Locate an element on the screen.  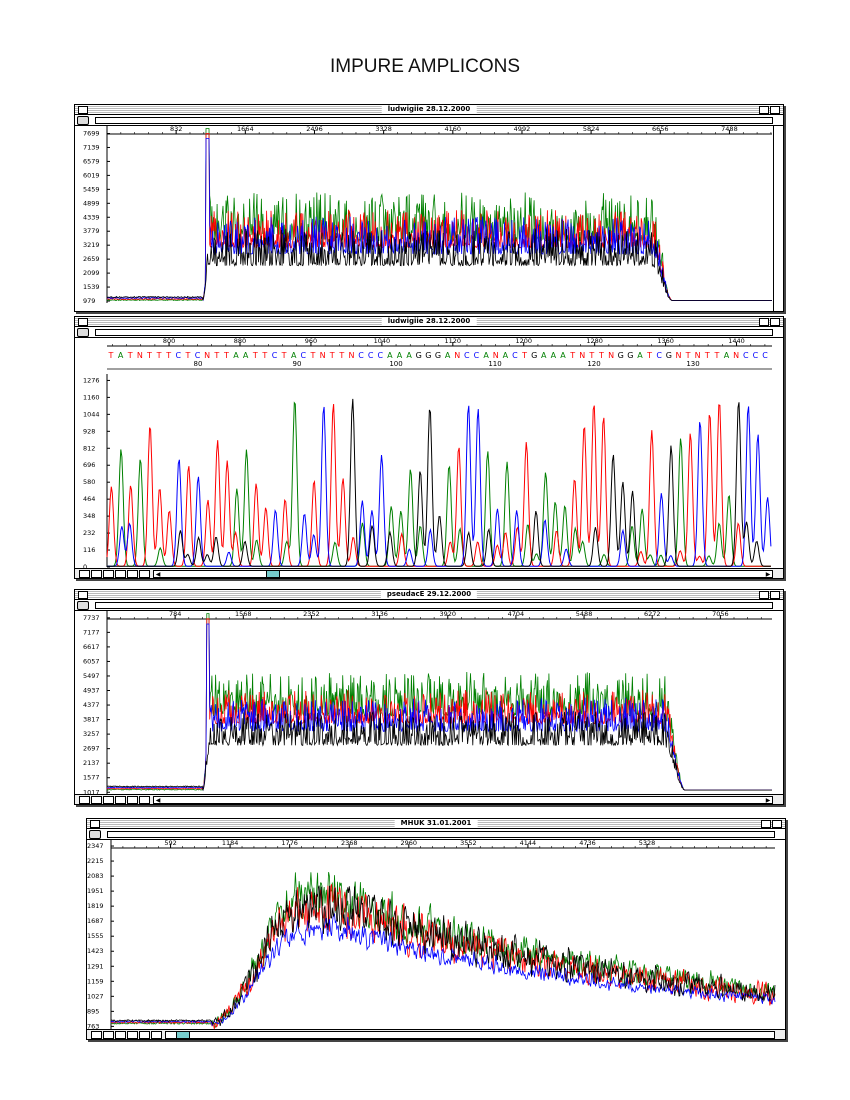
y-tick-label: 3257 is located at coordinates (91, 734).